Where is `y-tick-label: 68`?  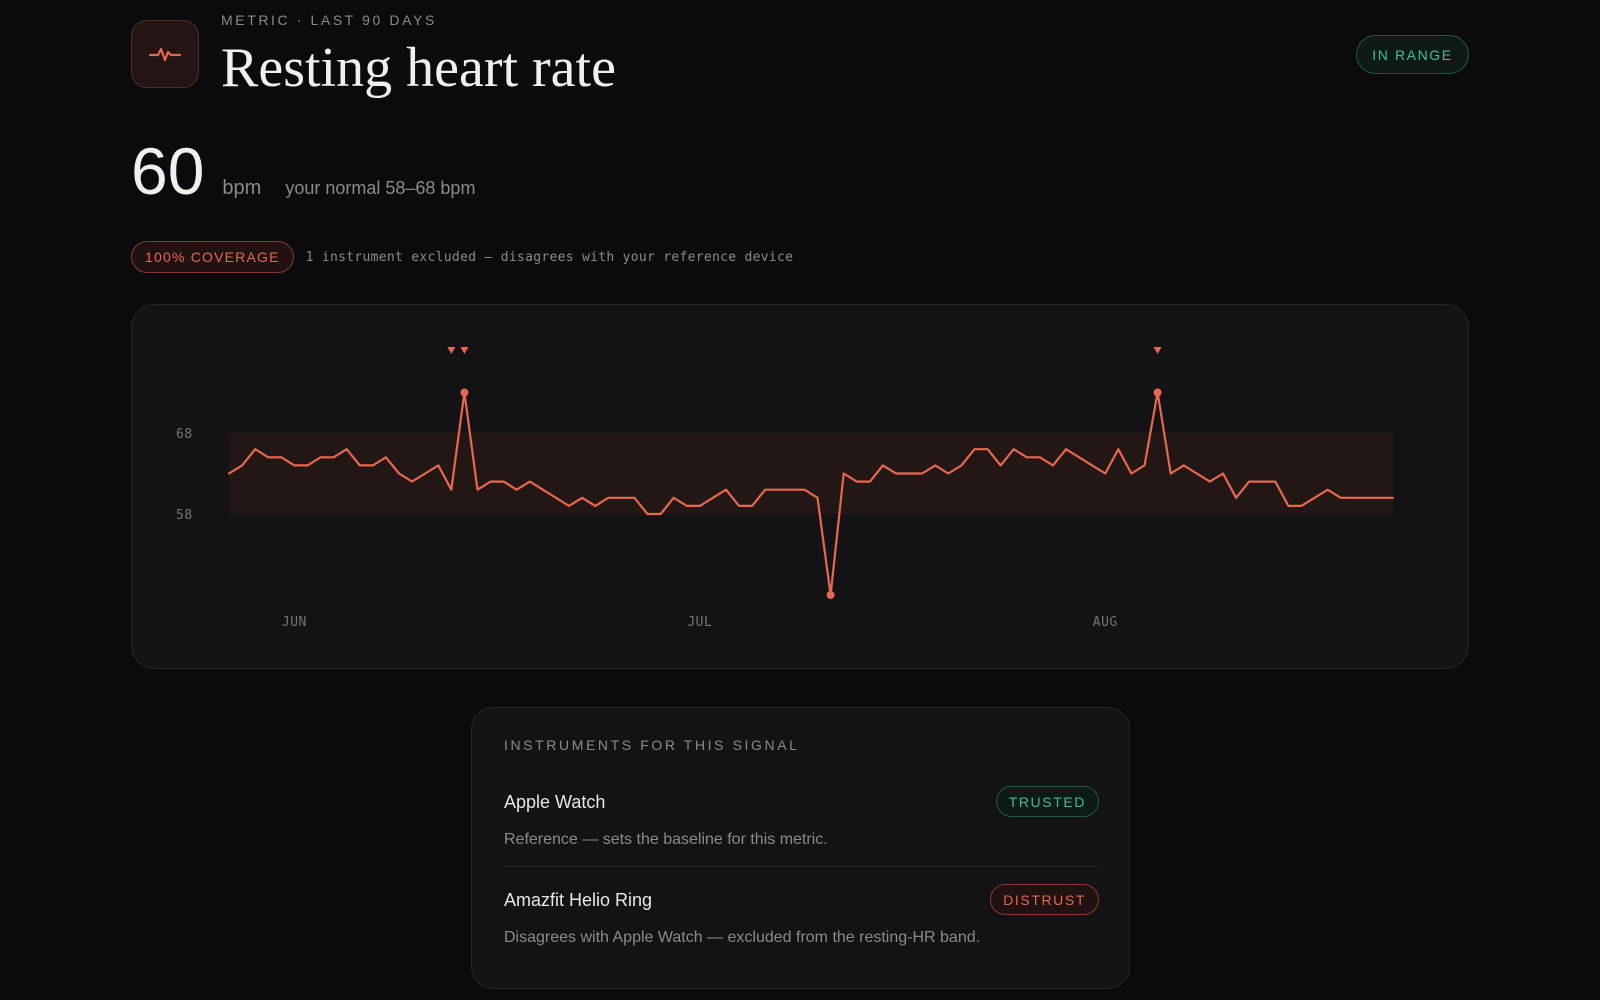
y-tick-label: 68 is located at coordinates (184, 434).